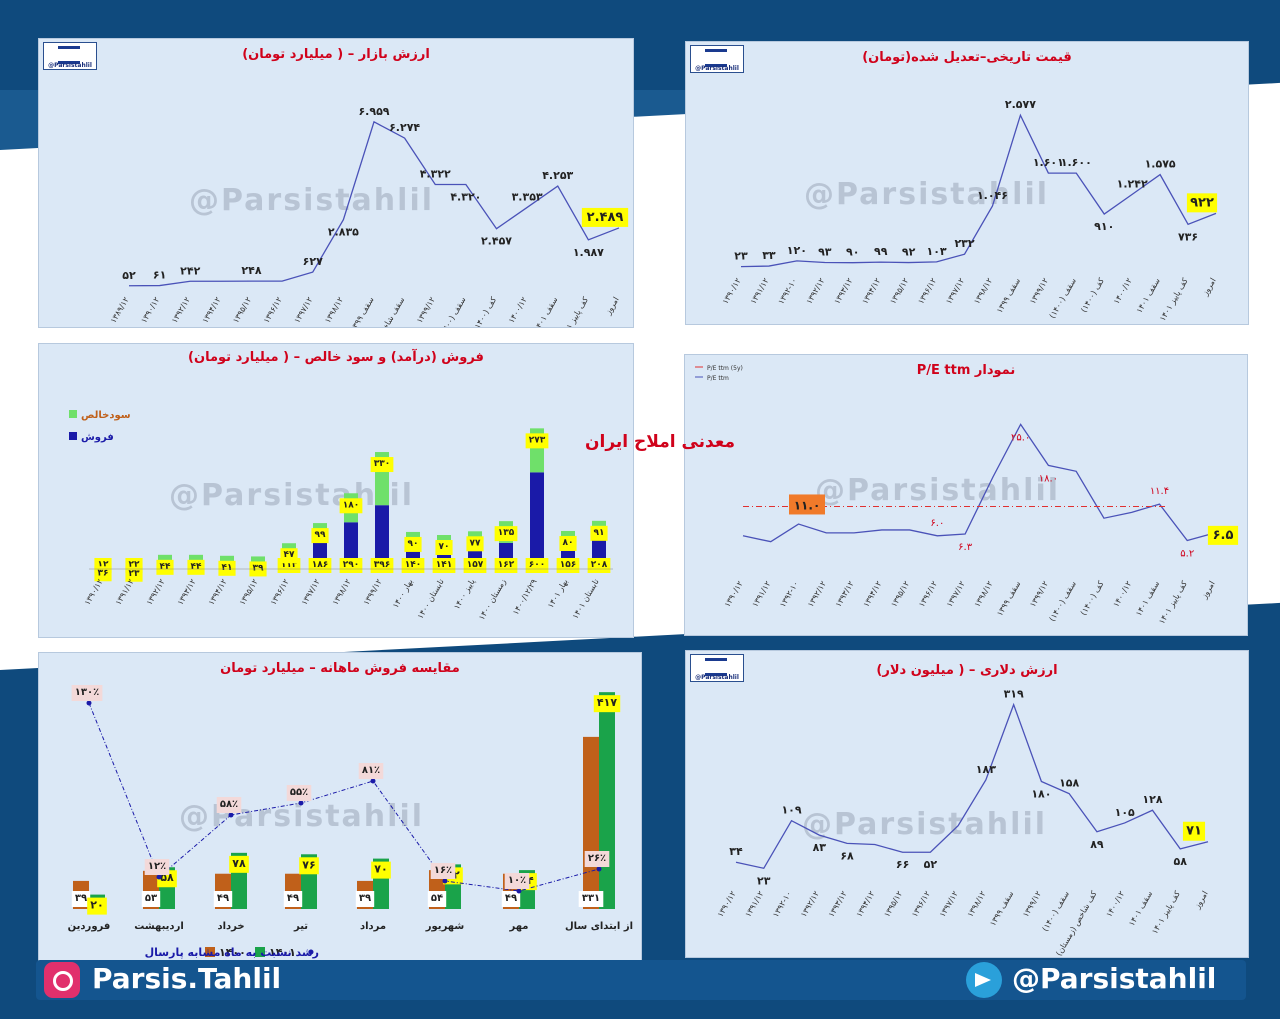  Describe the element at coordinates (289, 565) in the screenshot. I see `sales-label: ۱۱۳` at that location.